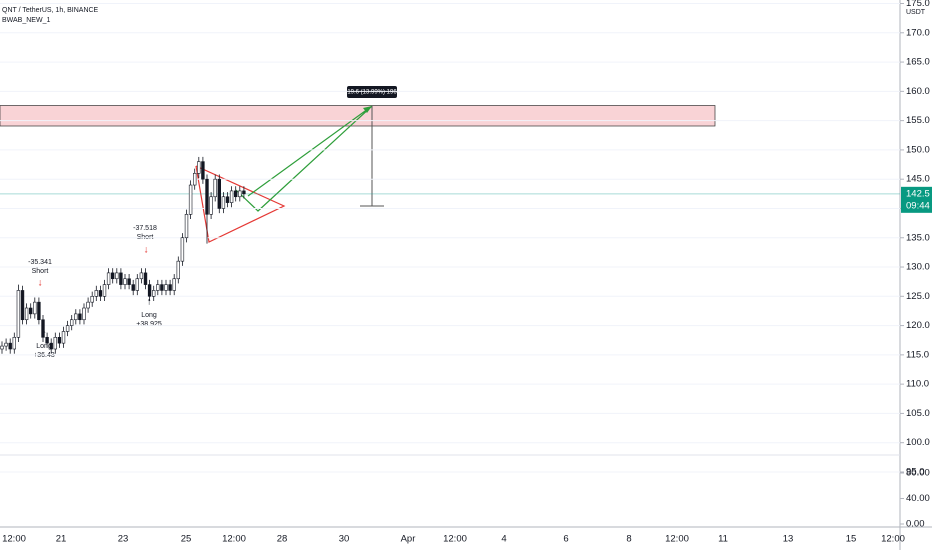 This screenshot has height=550, width=932. I want to click on y-tick-label: 125.0, so click(918, 296).